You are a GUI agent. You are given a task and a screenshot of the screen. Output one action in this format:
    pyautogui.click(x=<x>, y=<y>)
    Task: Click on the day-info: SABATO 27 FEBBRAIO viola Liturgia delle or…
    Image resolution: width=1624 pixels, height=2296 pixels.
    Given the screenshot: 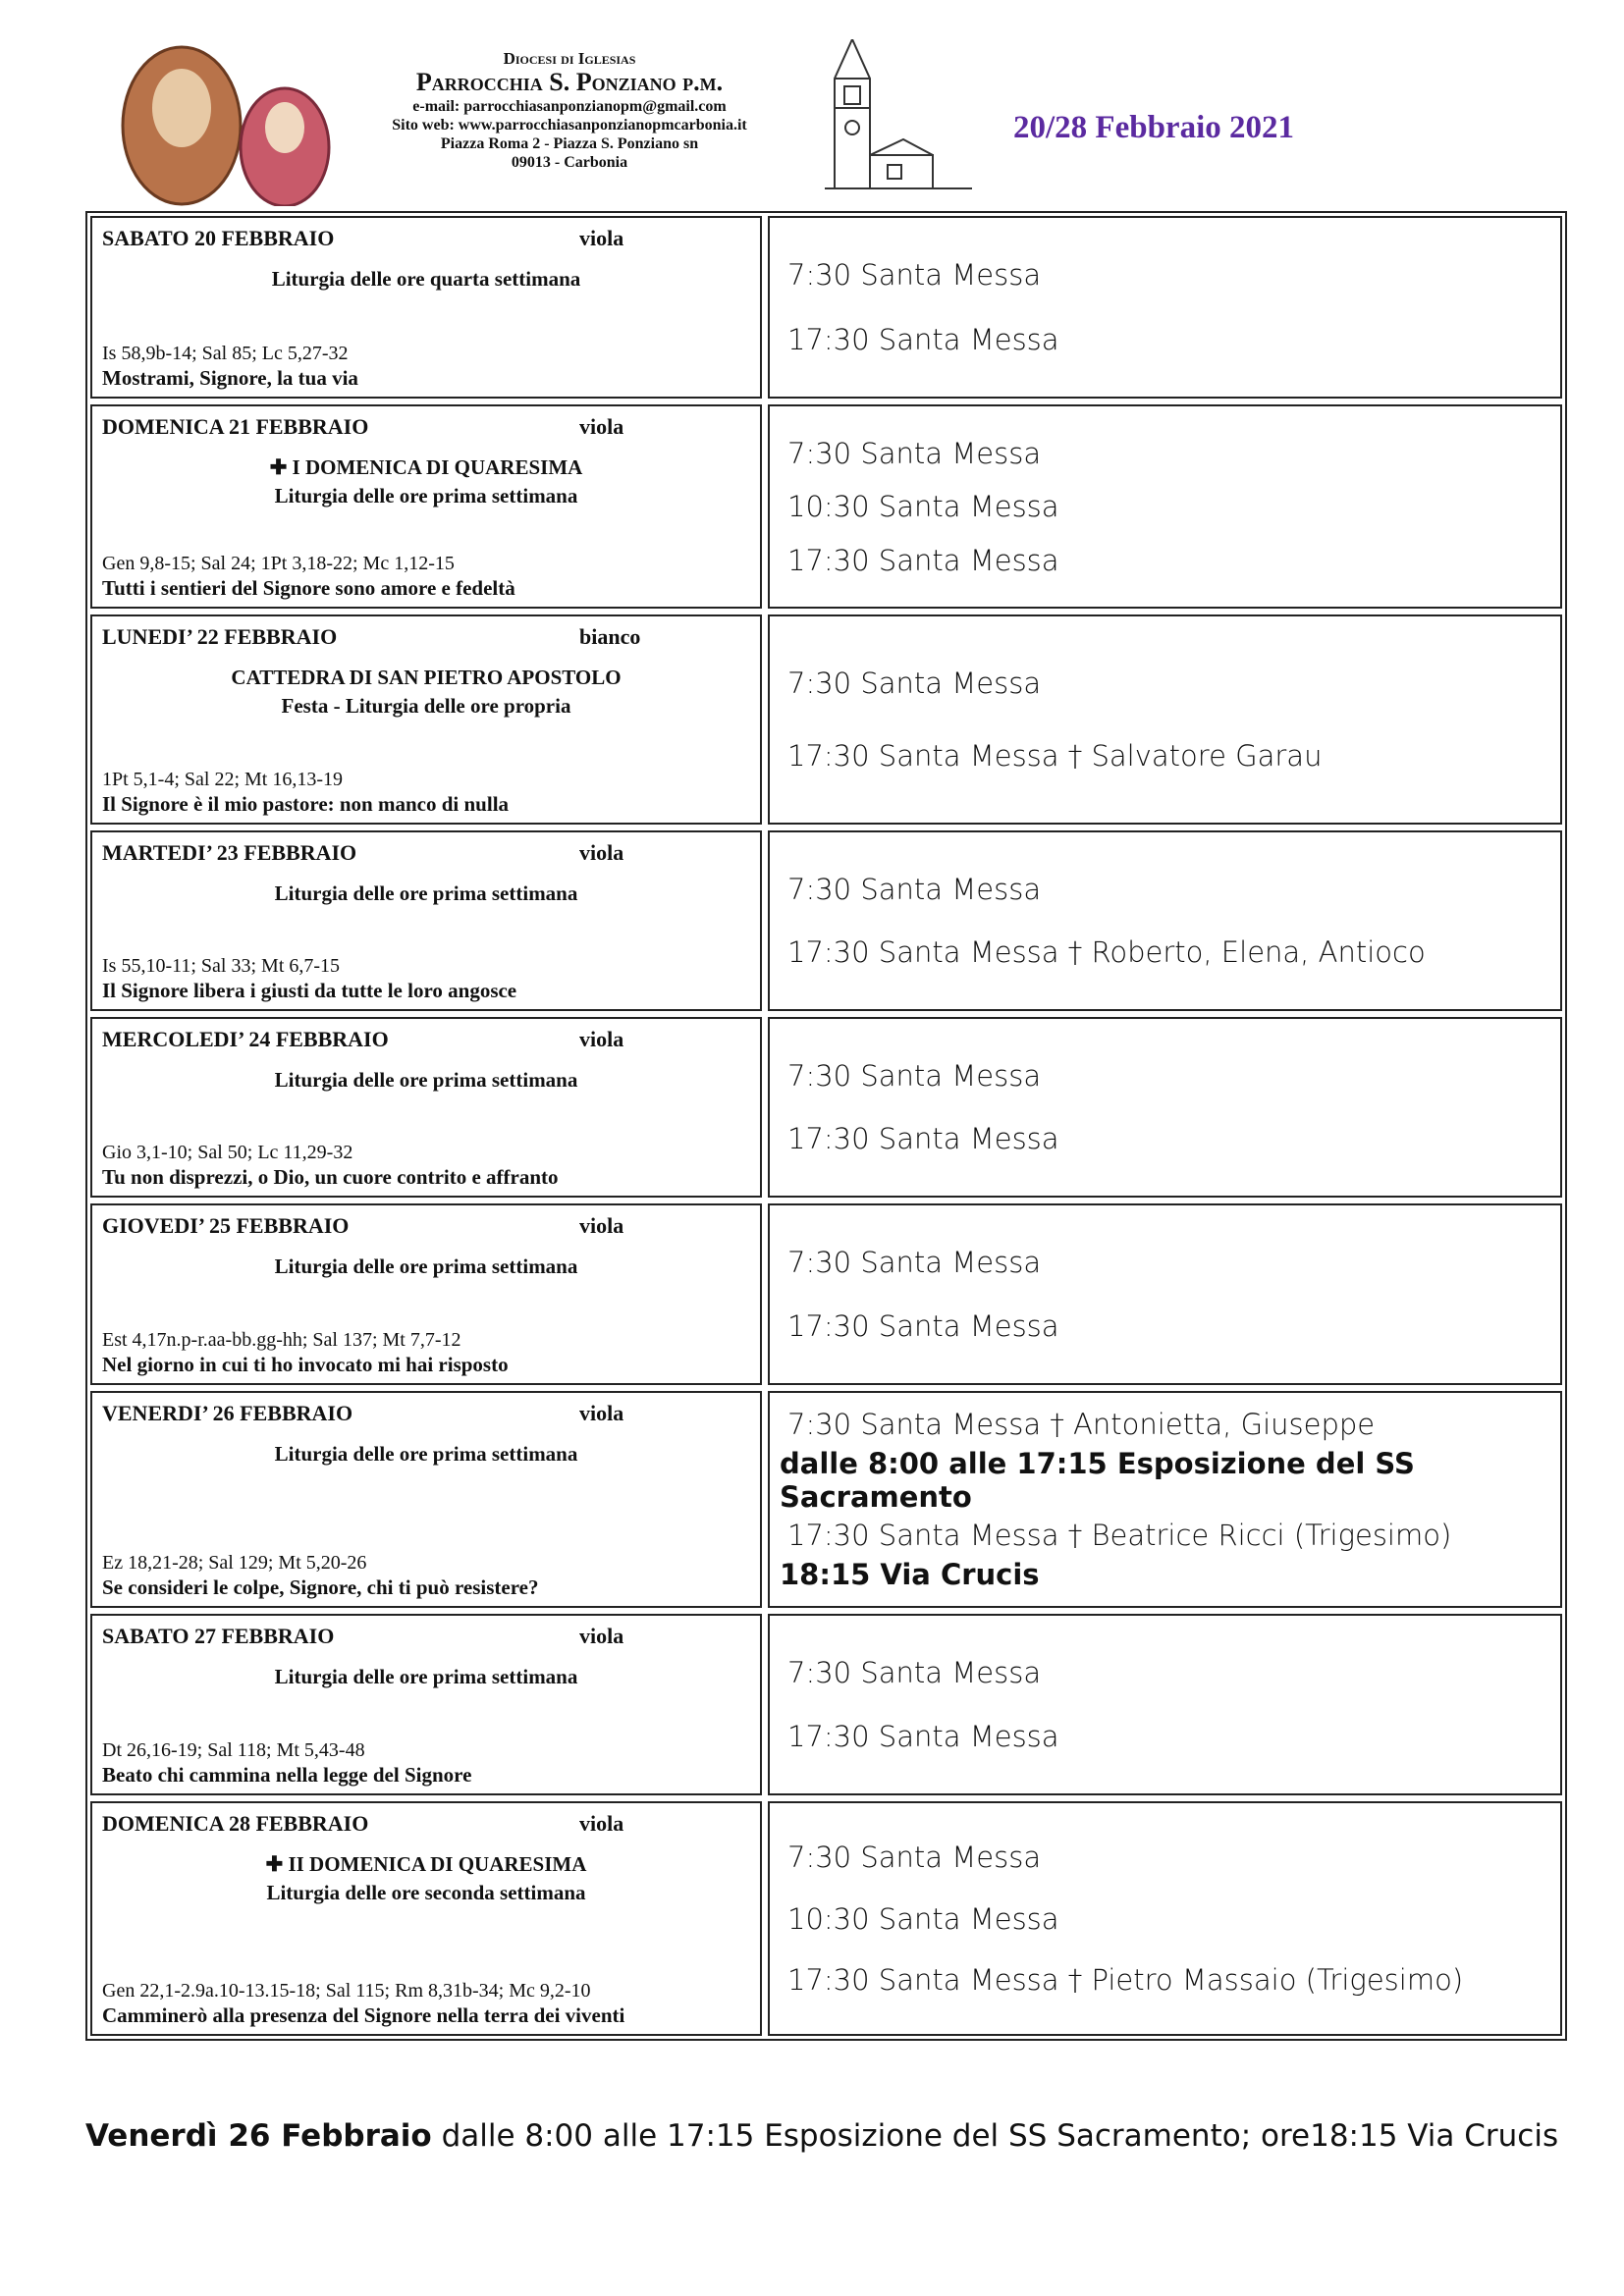 What is the action you would take?
    pyautogui.click(x=426, y=1704)
    